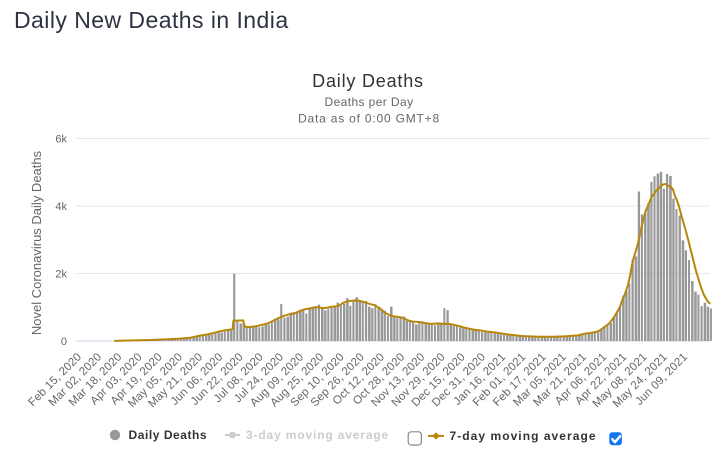 This screenshot has width=728, height=458. What do you see at coordinates (61, 275) in the screenshot?
I see `svg-text: 2k` at bounding box center [61, 275].